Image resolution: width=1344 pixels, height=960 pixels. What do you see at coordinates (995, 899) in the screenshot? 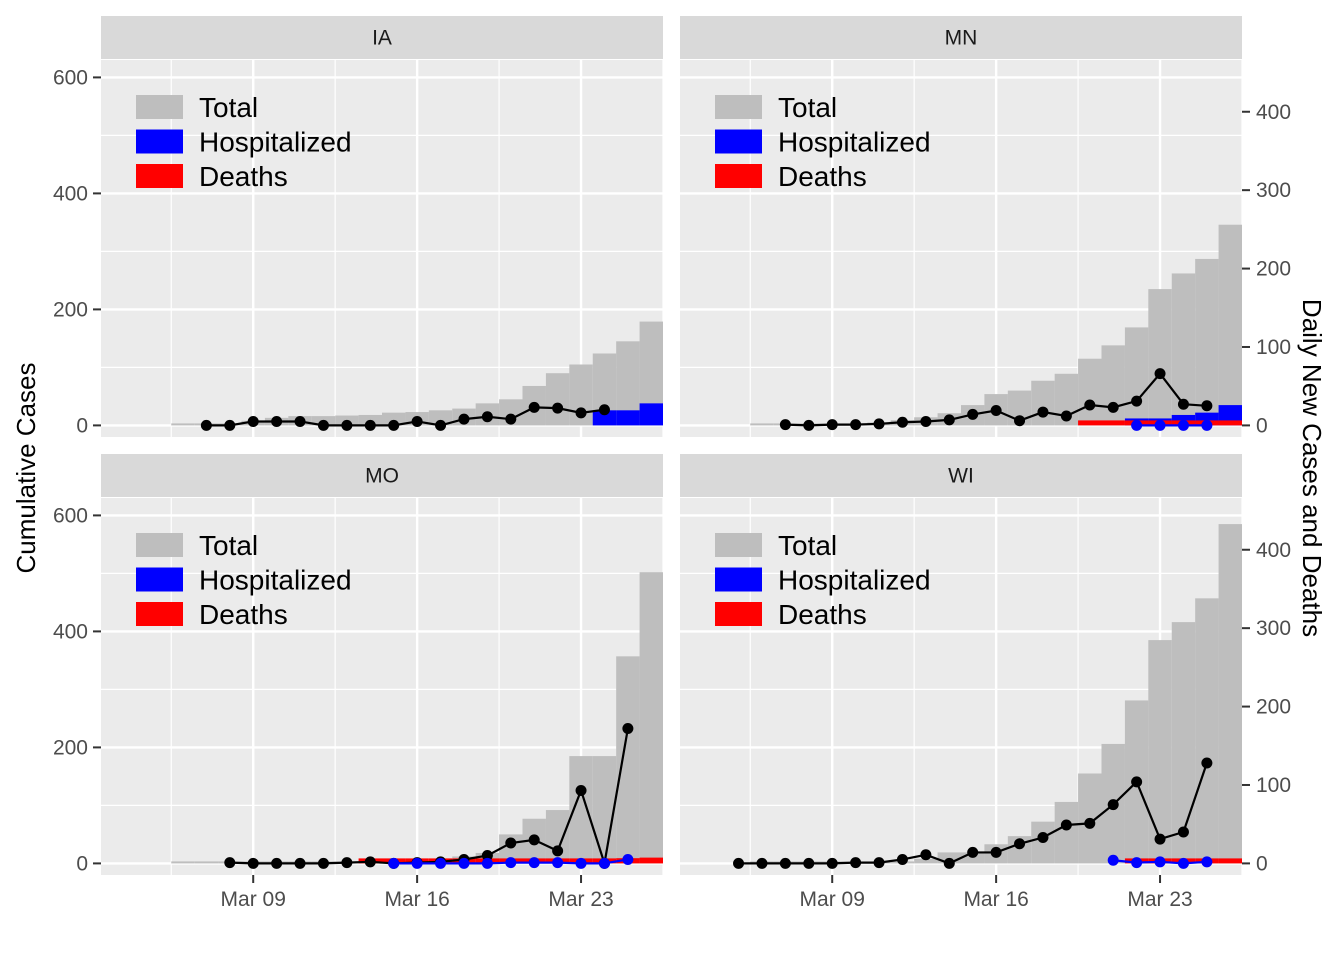
I see `x-tick-label: Mar 16` at bounding box center [995, 899].